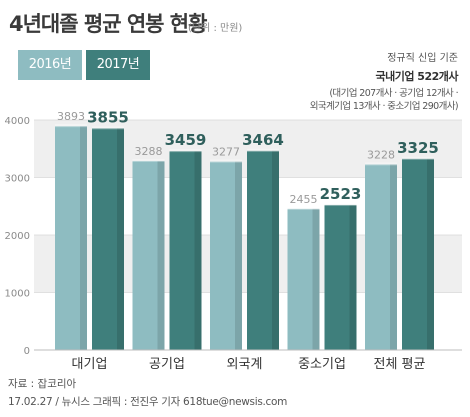 This screenshot has width=470, height=417. Describe the element at coordinates (108, 24) in the screenshot. I see `page-title: 4년대졸 평균 연봉 현황` at that location.